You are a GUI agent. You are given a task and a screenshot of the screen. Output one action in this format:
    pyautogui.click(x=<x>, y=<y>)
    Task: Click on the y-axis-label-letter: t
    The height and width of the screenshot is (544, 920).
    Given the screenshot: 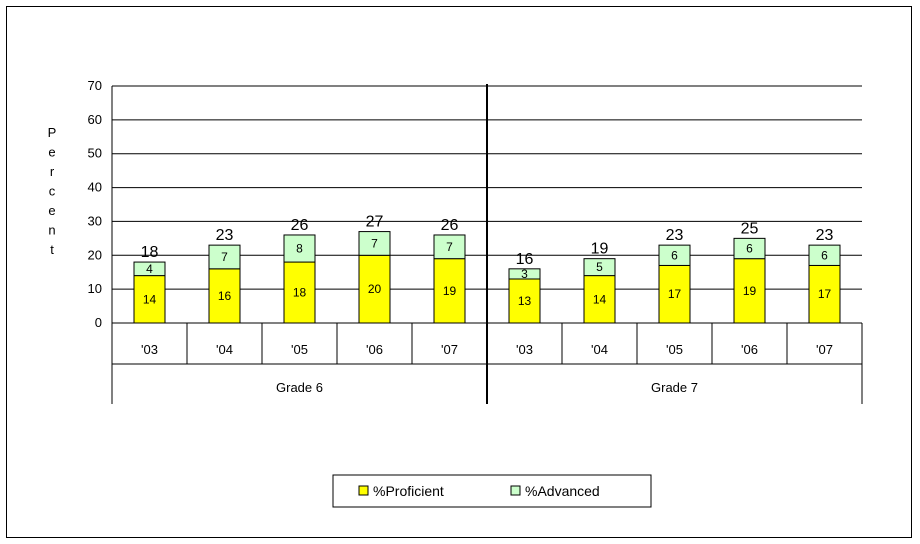 What is the action you would take?
    pyautogui.click(x=52, y=249)
    